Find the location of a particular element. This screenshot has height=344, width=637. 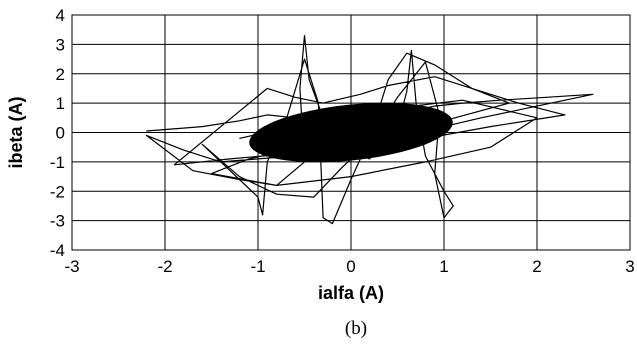

y-tick-label: -1 is located at coordinates (57, 162).